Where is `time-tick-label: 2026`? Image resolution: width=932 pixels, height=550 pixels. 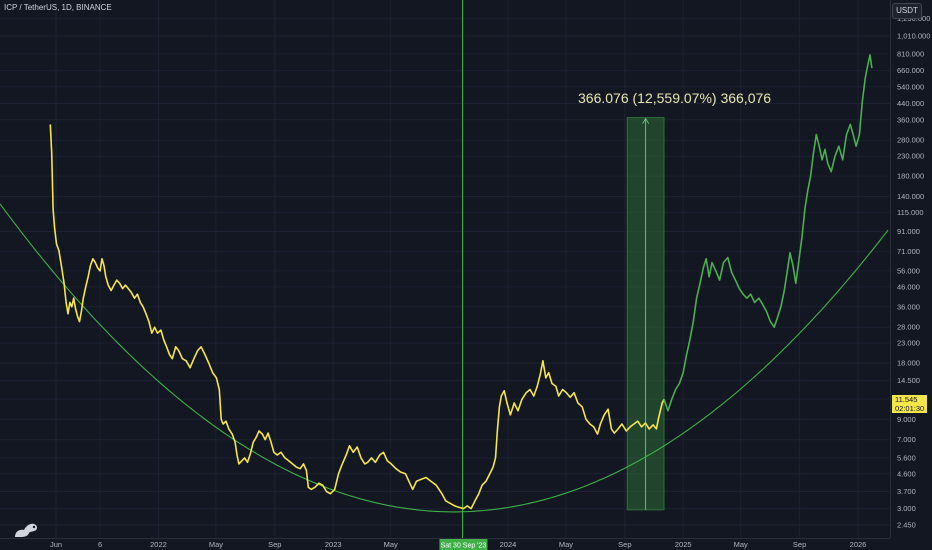 time-tick-label: 2026 is located at coordinates (858, 544).